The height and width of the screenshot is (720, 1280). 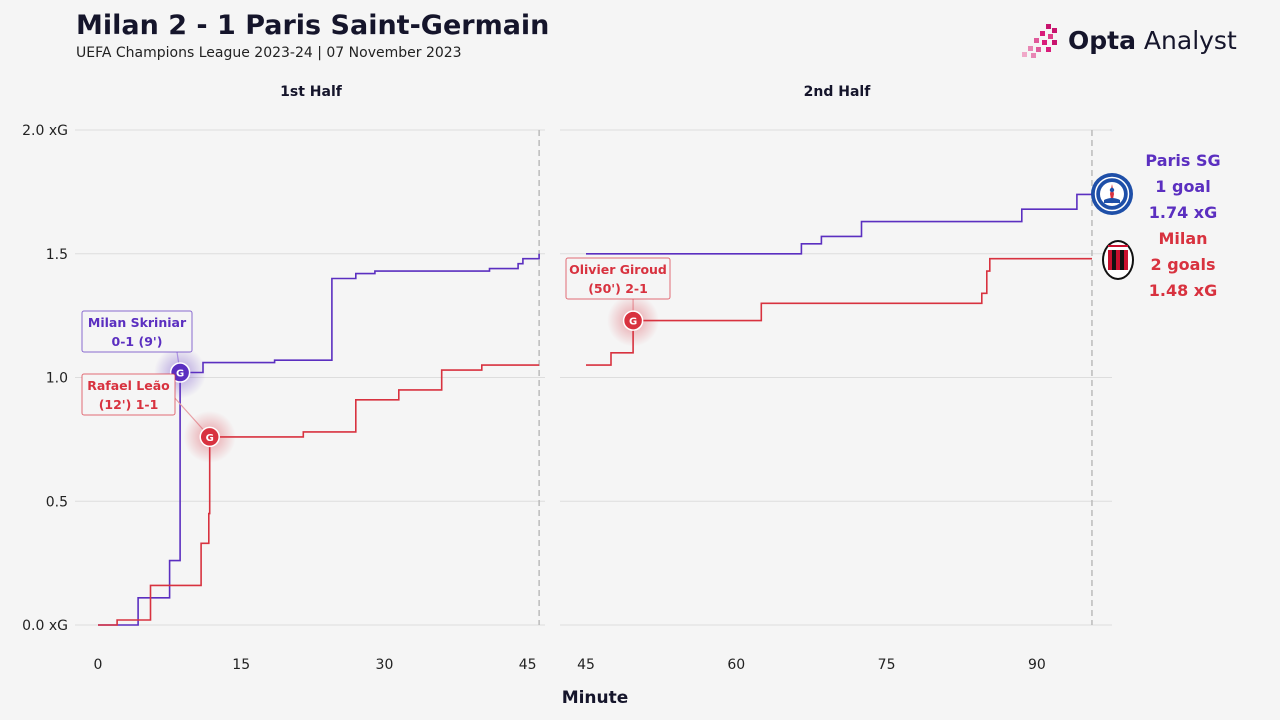 What do you see at coordinates (838, 92) in the screenshot?
I see `panel-title: 2nd Half` at bounding box center [838, 92].